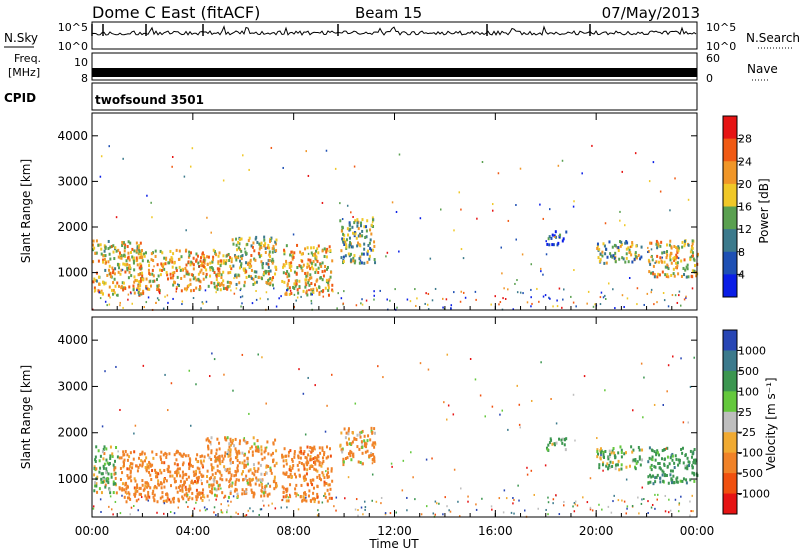 This screenshot has height=554, width=800. I want to click on x-tick-label: 12:00, so click(394, 531).